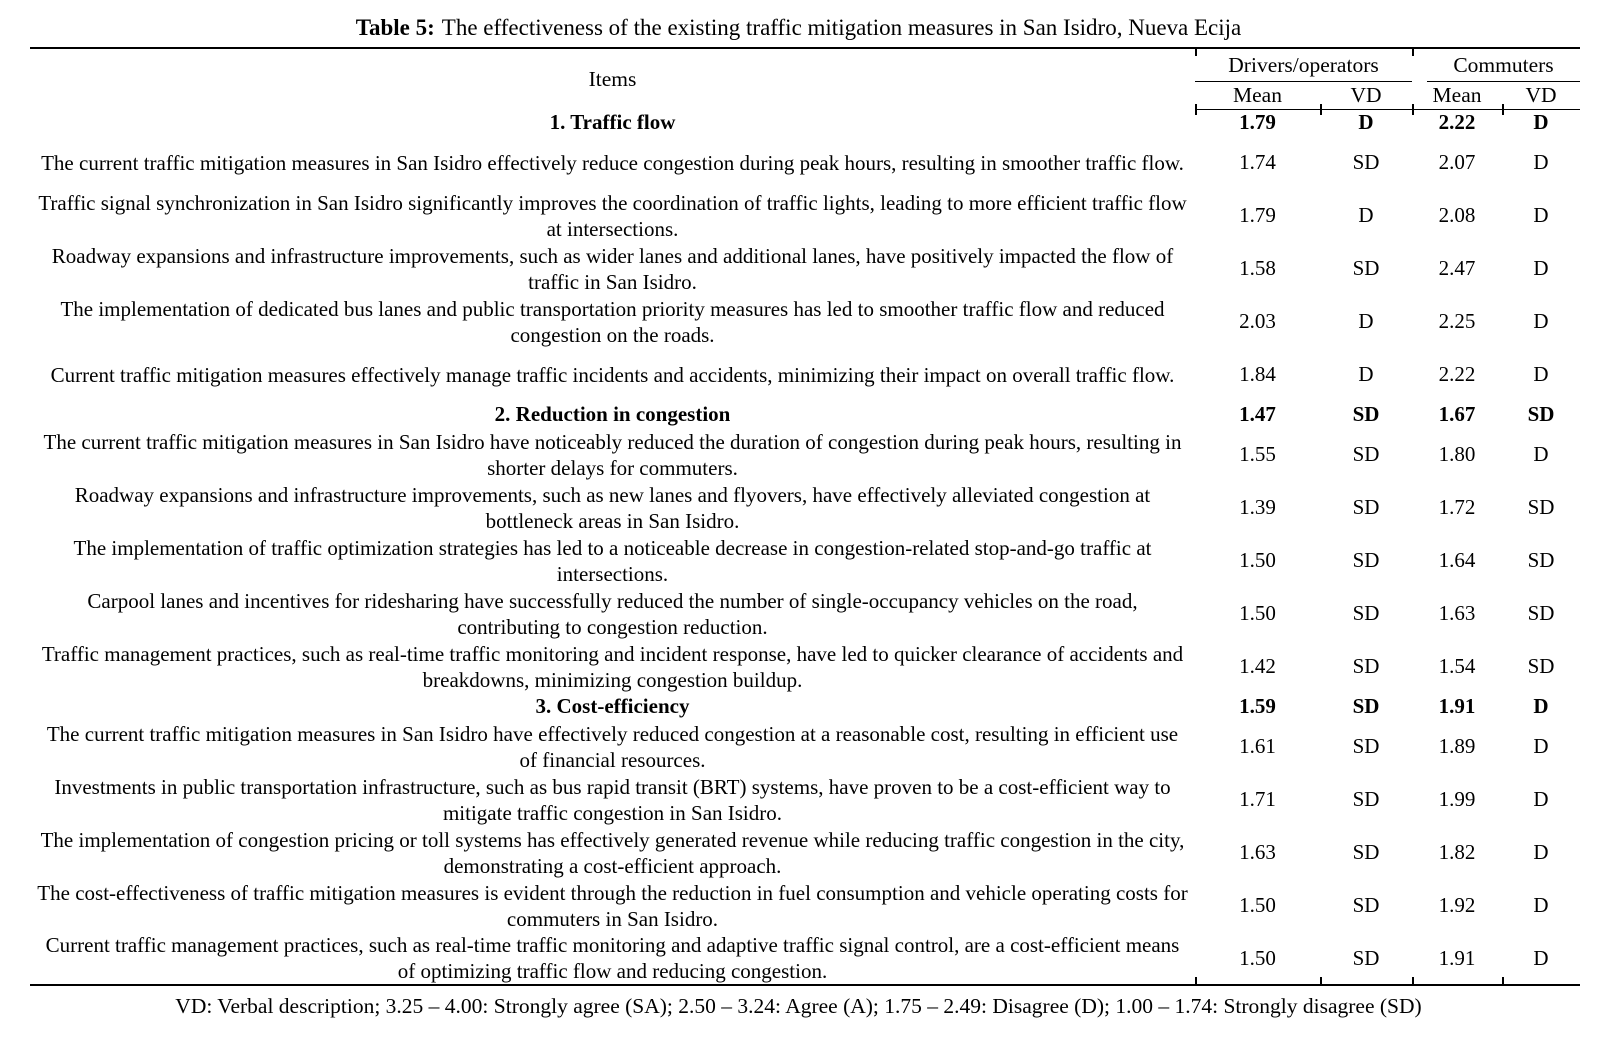 This screenshot has width=1597, height=1061. I want to click on commuters-mean-value: 1.54, so click(1457, 666).